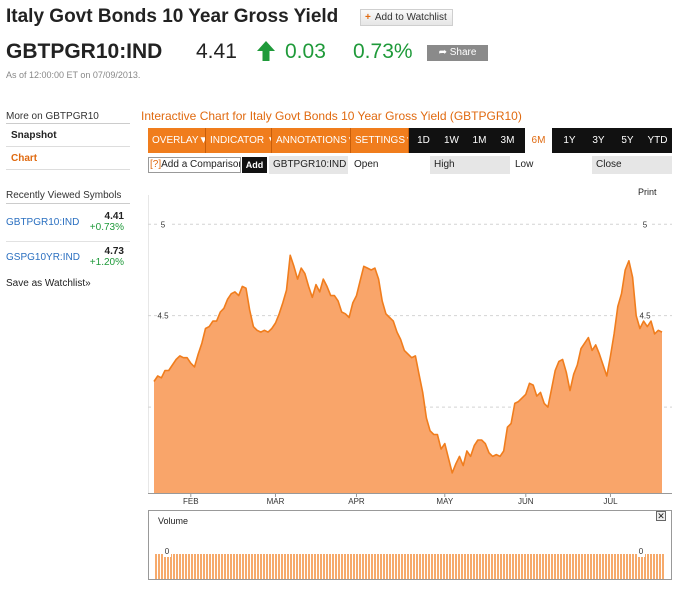  I want to click on x-tick-label: JUN, so click(526, 501).